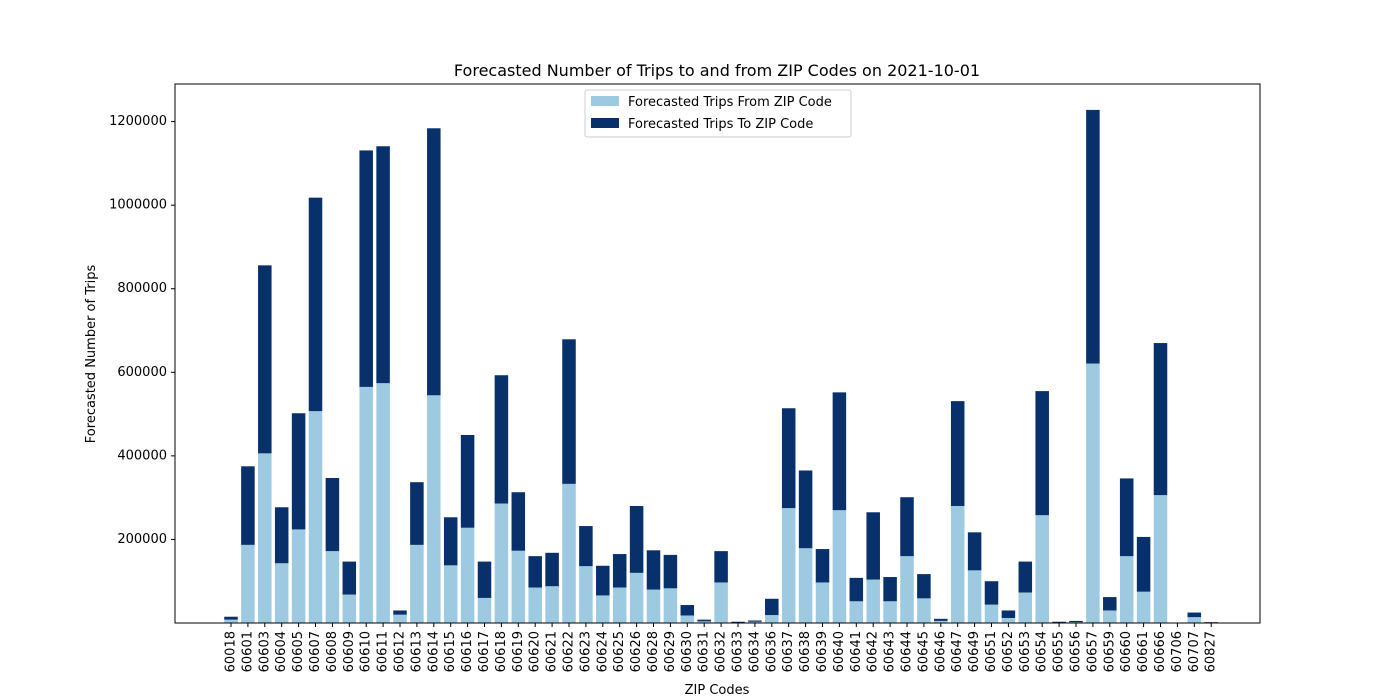 This screenshot has width=1400, height=700. What do you see at coordinates (142, 539) in the screenshot?
I see `y-tick-label: 200000` at bounding box center [142, 539].